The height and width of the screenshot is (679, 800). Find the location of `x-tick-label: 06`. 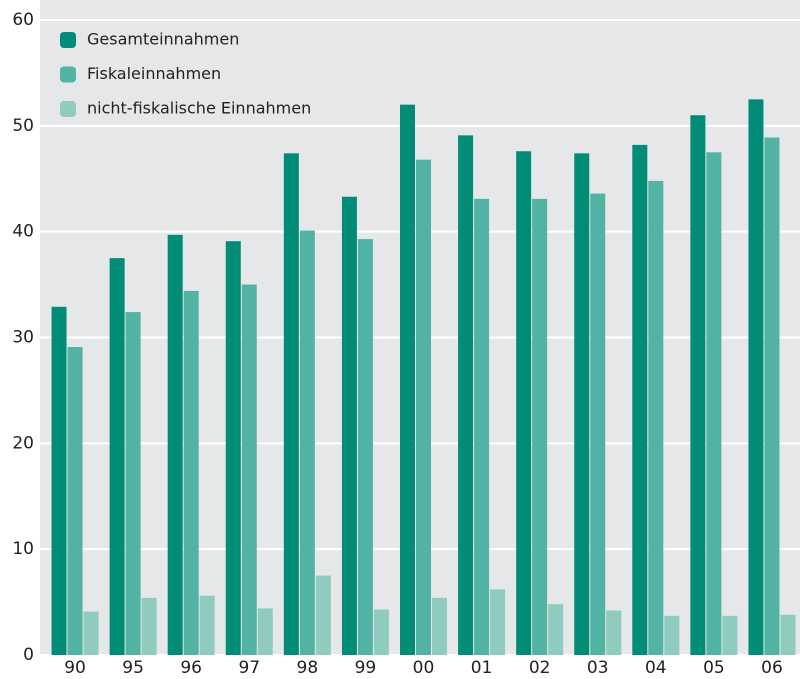

x-tick-label: 06 is located at coordinates (772, 668).